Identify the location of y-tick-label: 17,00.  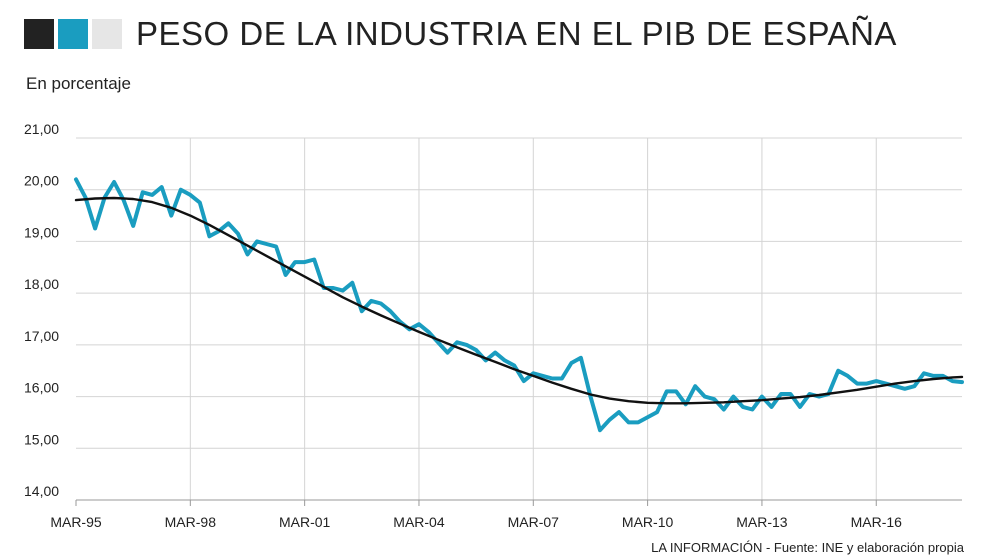
(41, 336).